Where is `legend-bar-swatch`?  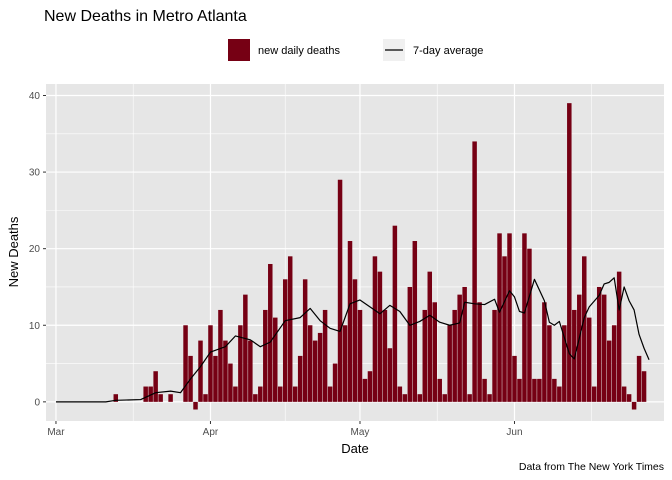 legend-bar-swatch is located at coordinates (239, 50).